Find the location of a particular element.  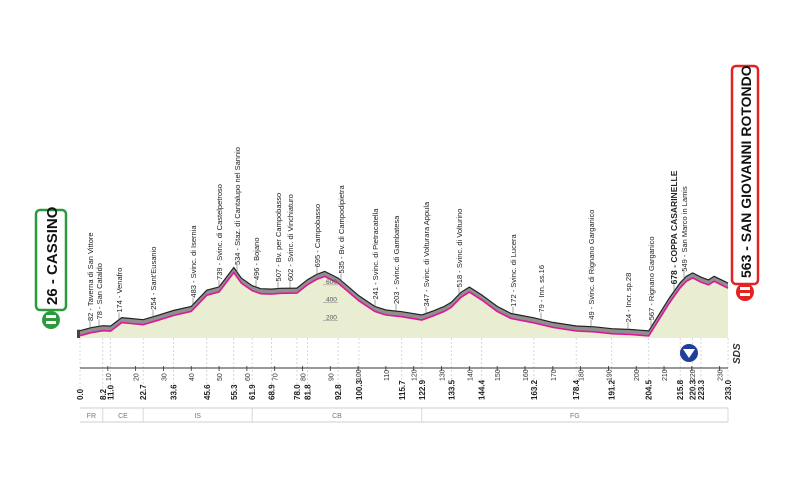

route-point-label: 678 - COPPA CASARINELLE is located at coordinates (674, 227).